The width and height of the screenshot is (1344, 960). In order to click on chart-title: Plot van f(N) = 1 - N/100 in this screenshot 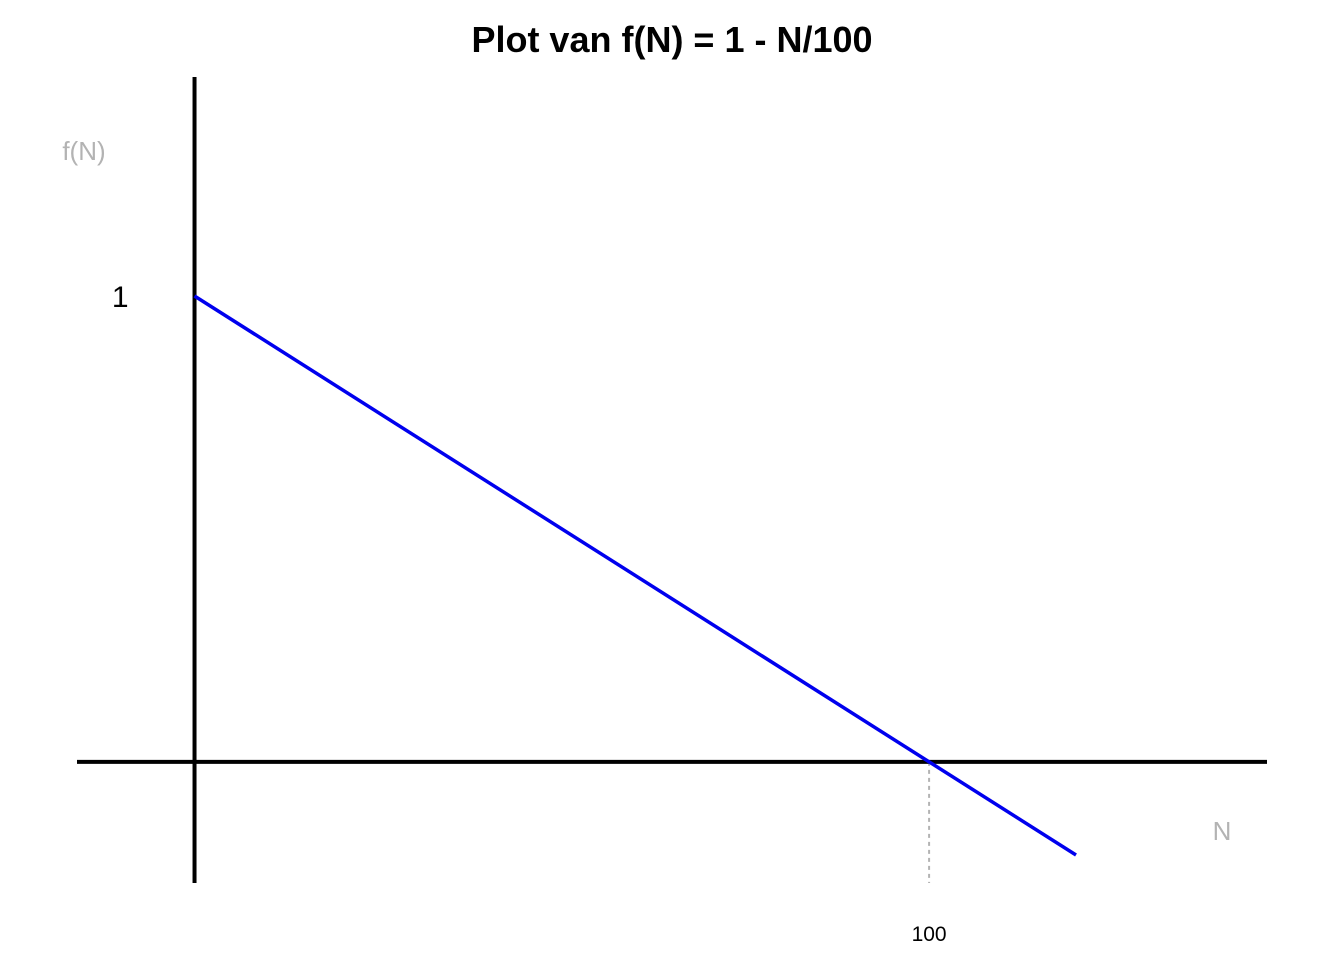, I will do `click(671, 39)`.